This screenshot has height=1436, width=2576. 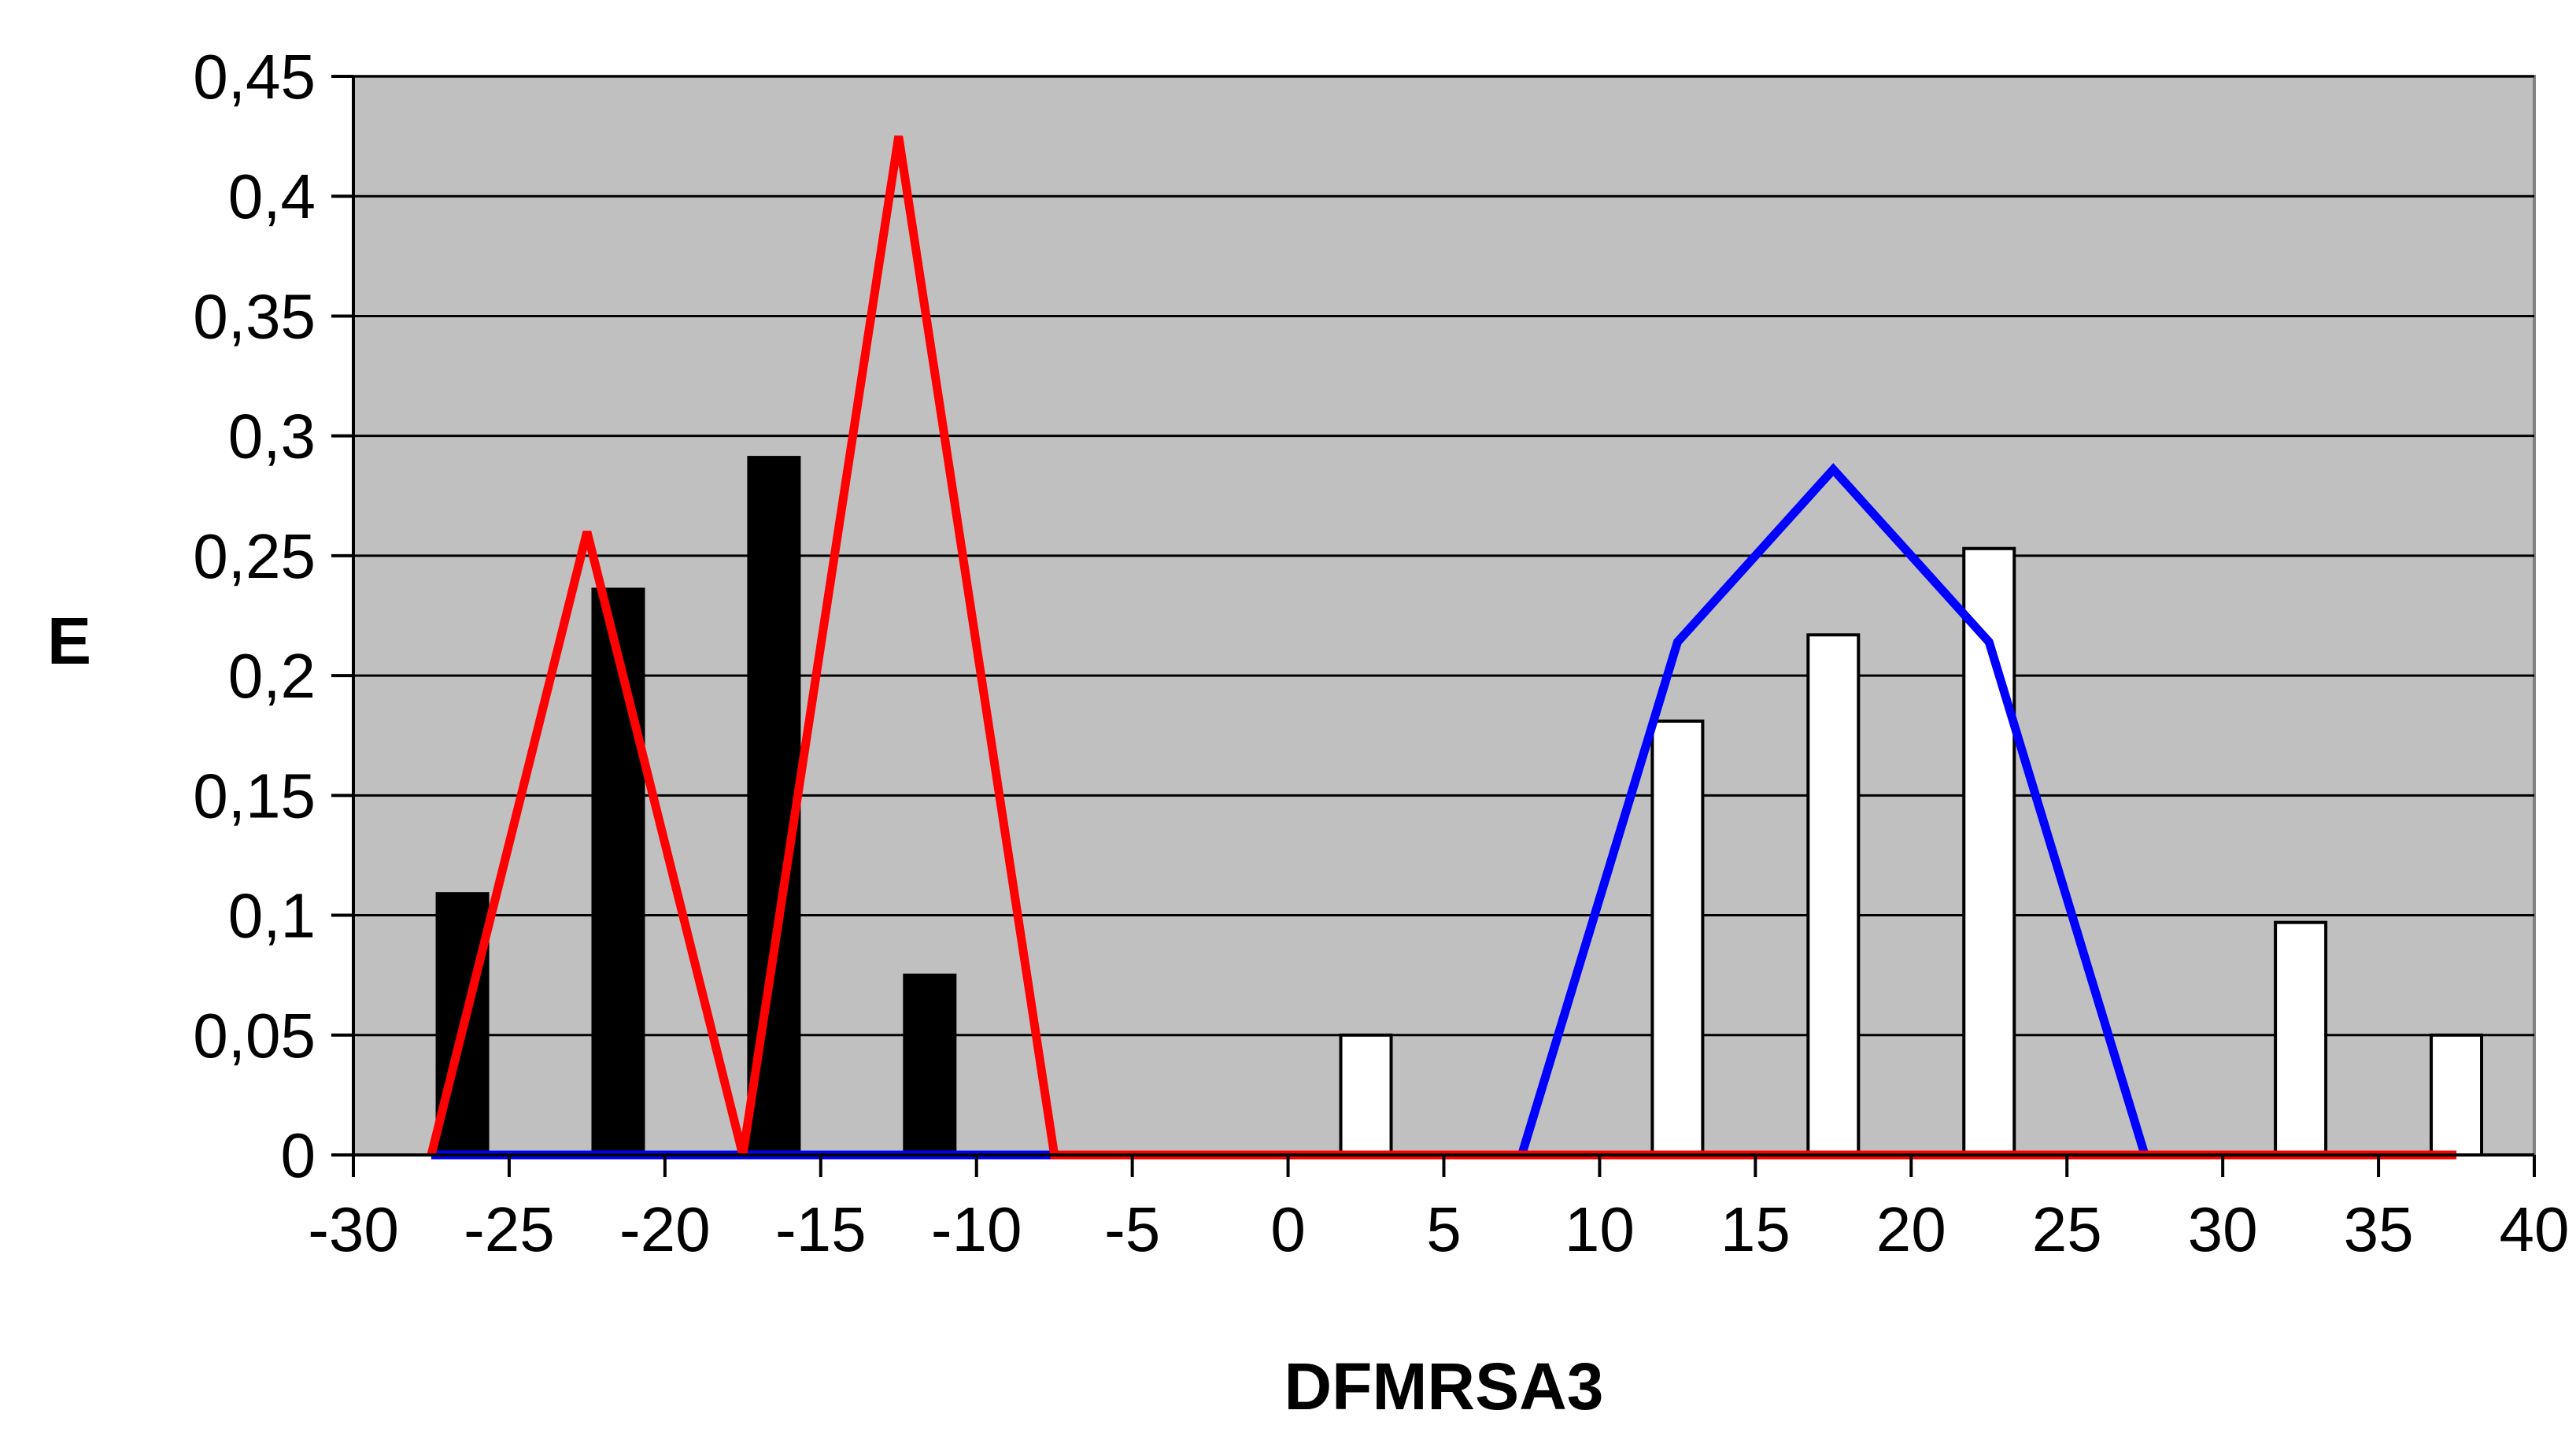 I want to click on x-tick-label-1: -25, so click(x=509, y=1229).